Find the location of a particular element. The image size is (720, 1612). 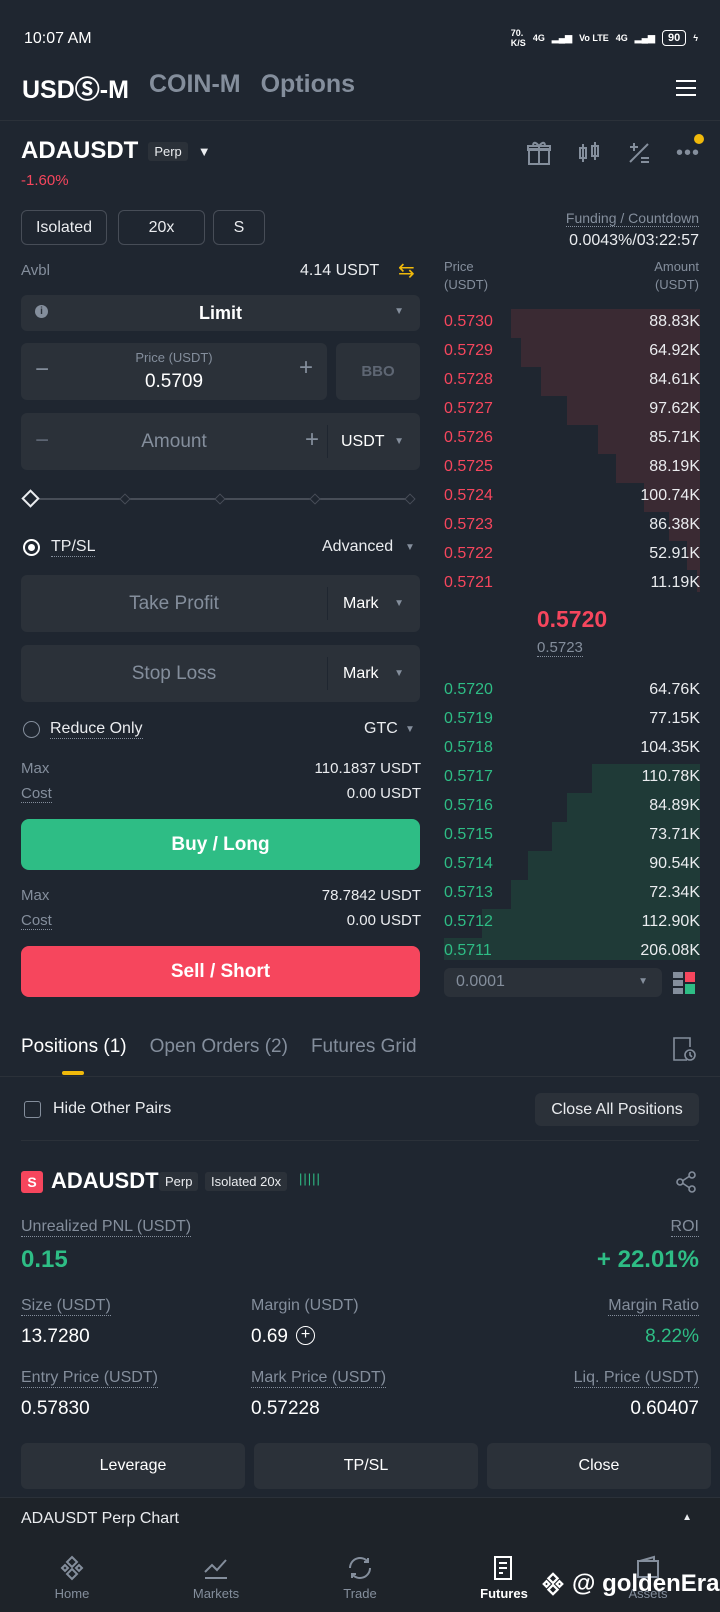

buy-cost-label: Cost is located at coordinates (36, 794).